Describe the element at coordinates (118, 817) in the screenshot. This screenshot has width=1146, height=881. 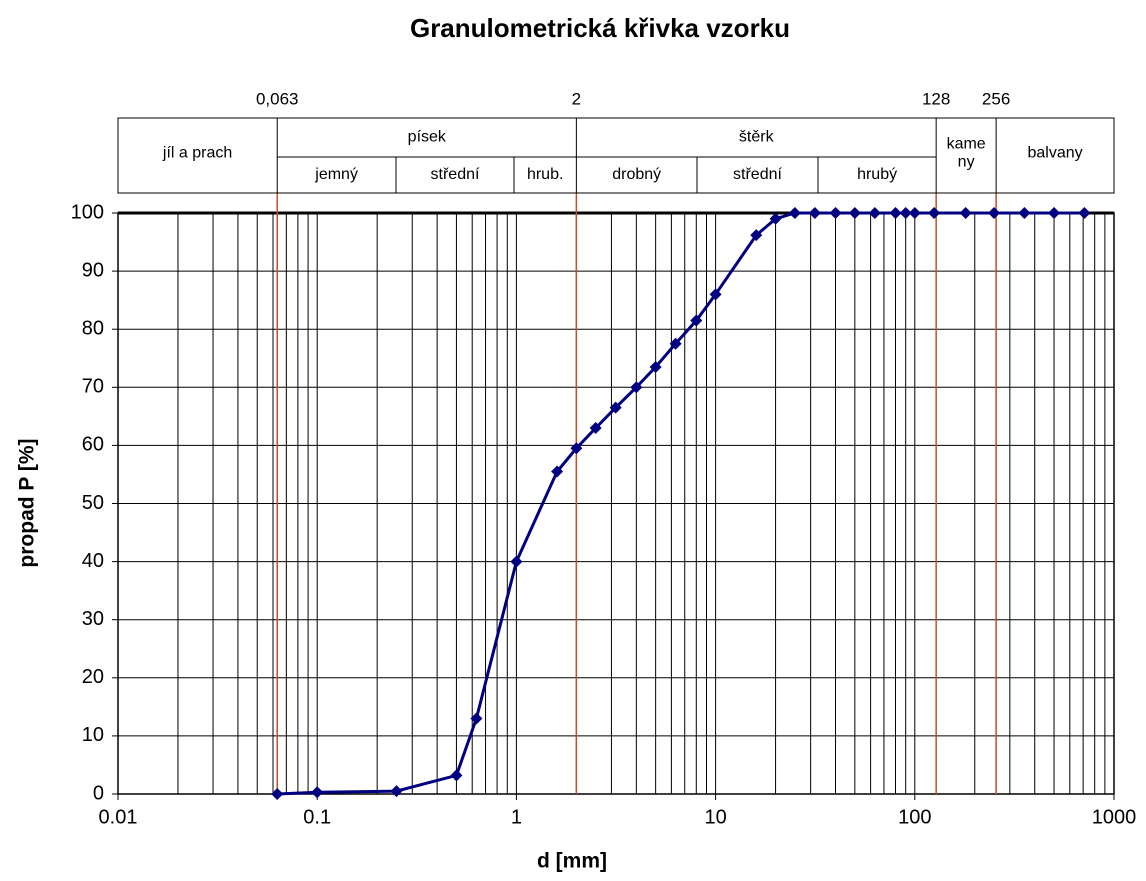
I see `x-tick-label: 0.01` at that location.